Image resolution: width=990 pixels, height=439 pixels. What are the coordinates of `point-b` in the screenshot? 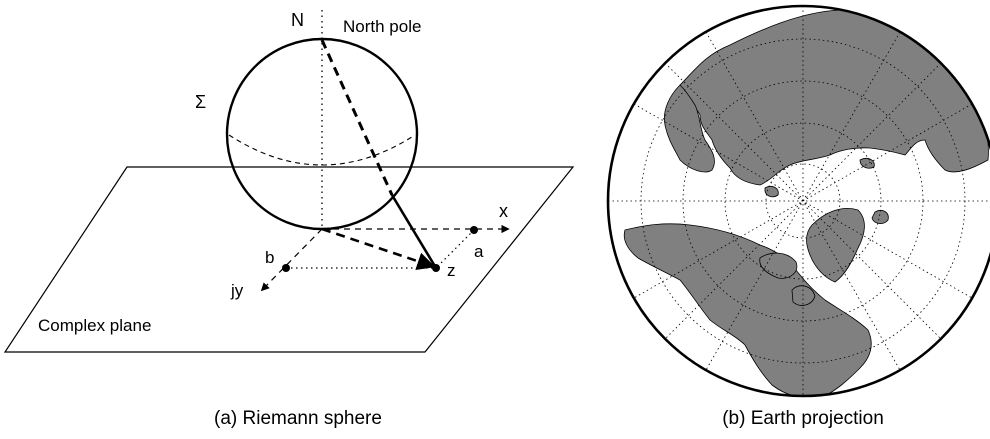 It's located at (286, 268).